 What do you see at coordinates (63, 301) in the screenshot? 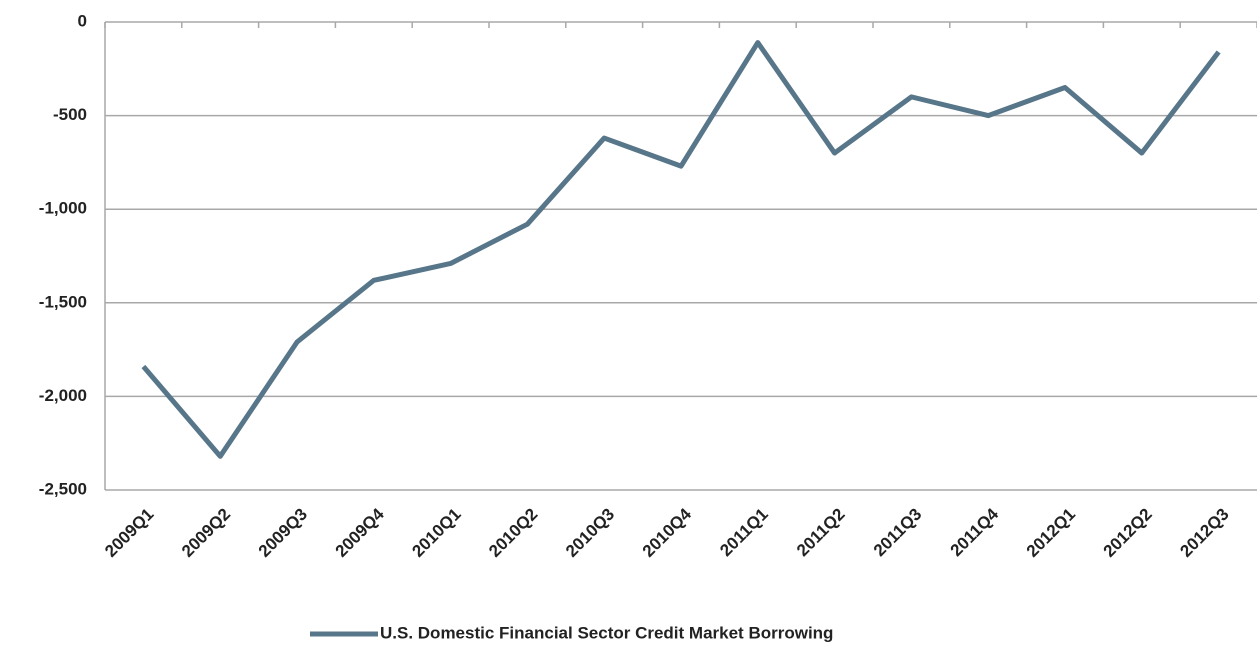
I see `y-tick-label: -1,500` at bounding box center [63, 301].